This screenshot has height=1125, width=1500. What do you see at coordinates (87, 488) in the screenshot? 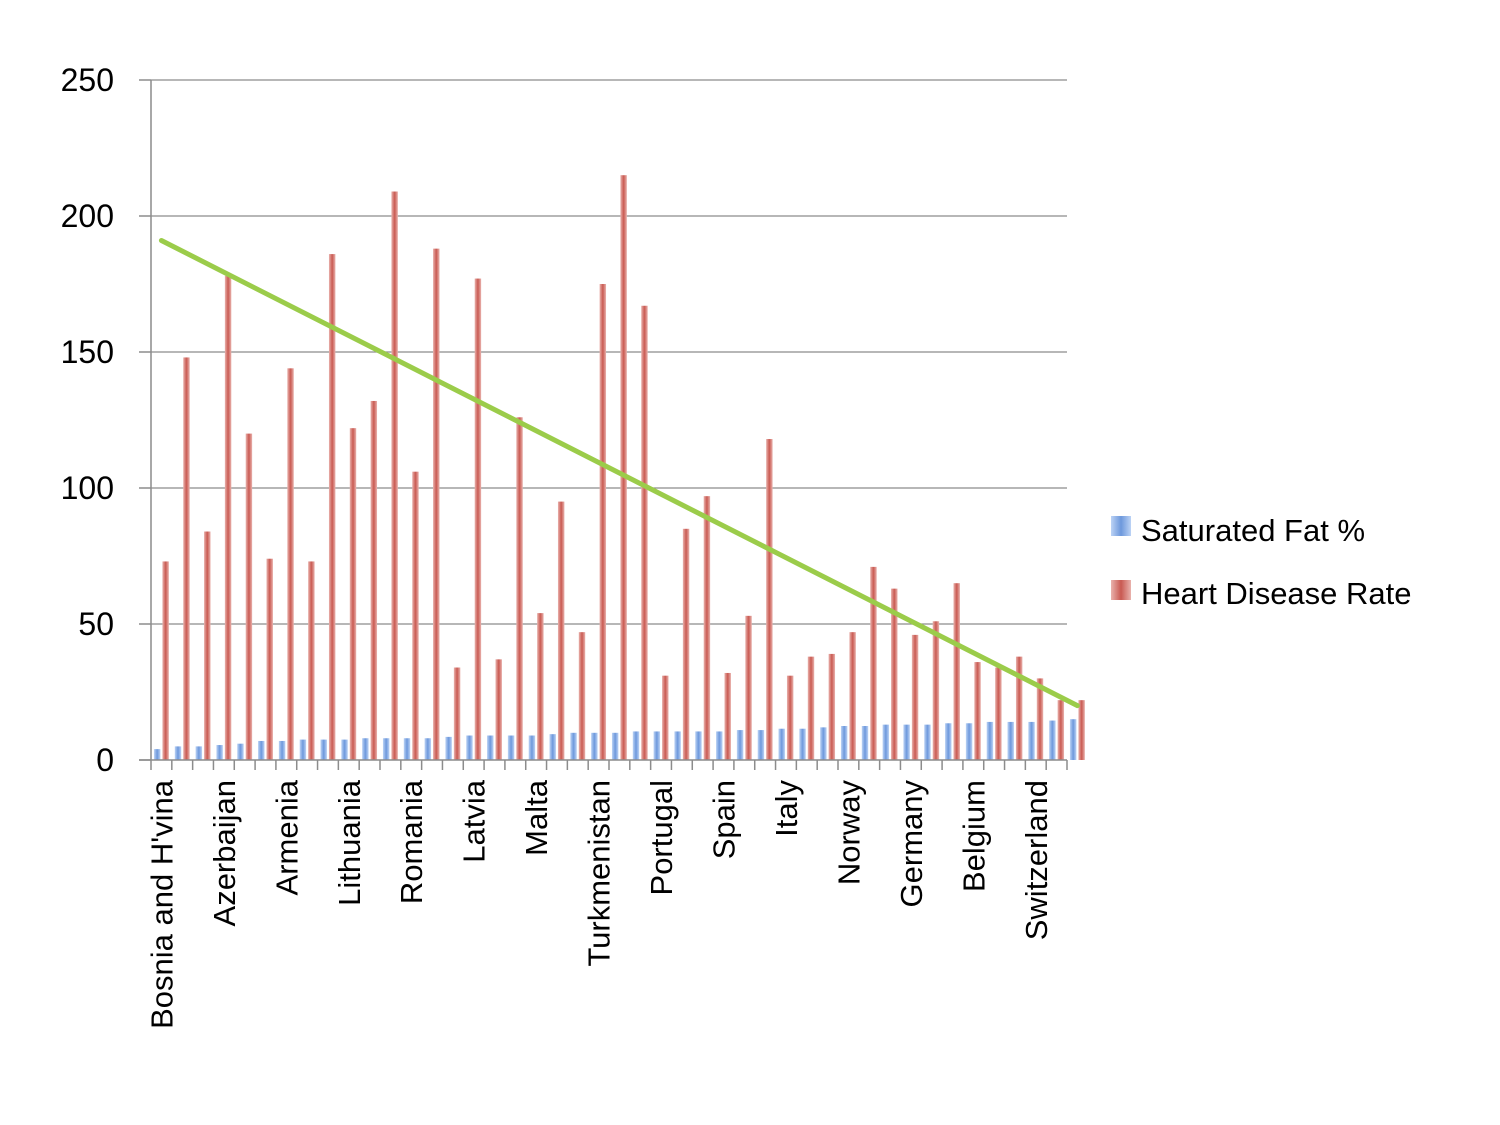
I see `y-tick-label: 100` at bounding box center [87, 488].